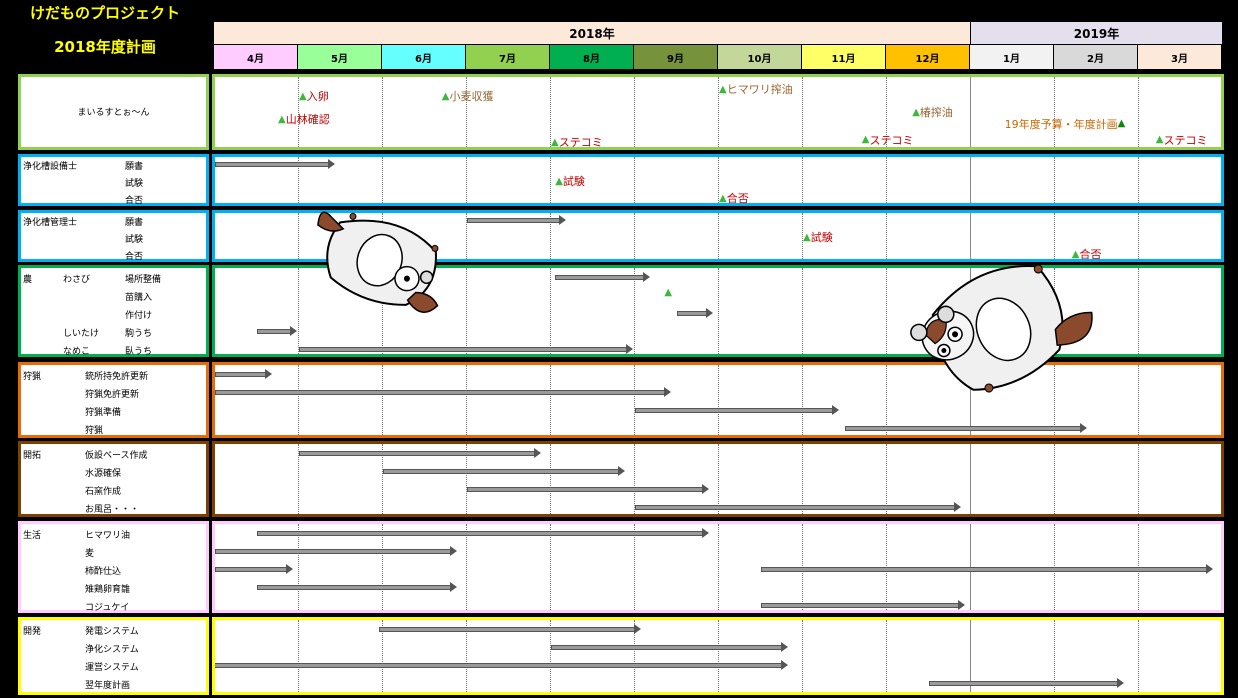 The image size is (1238, 698). I want to click on milestone-label: 山林確認, so click(307, 119).